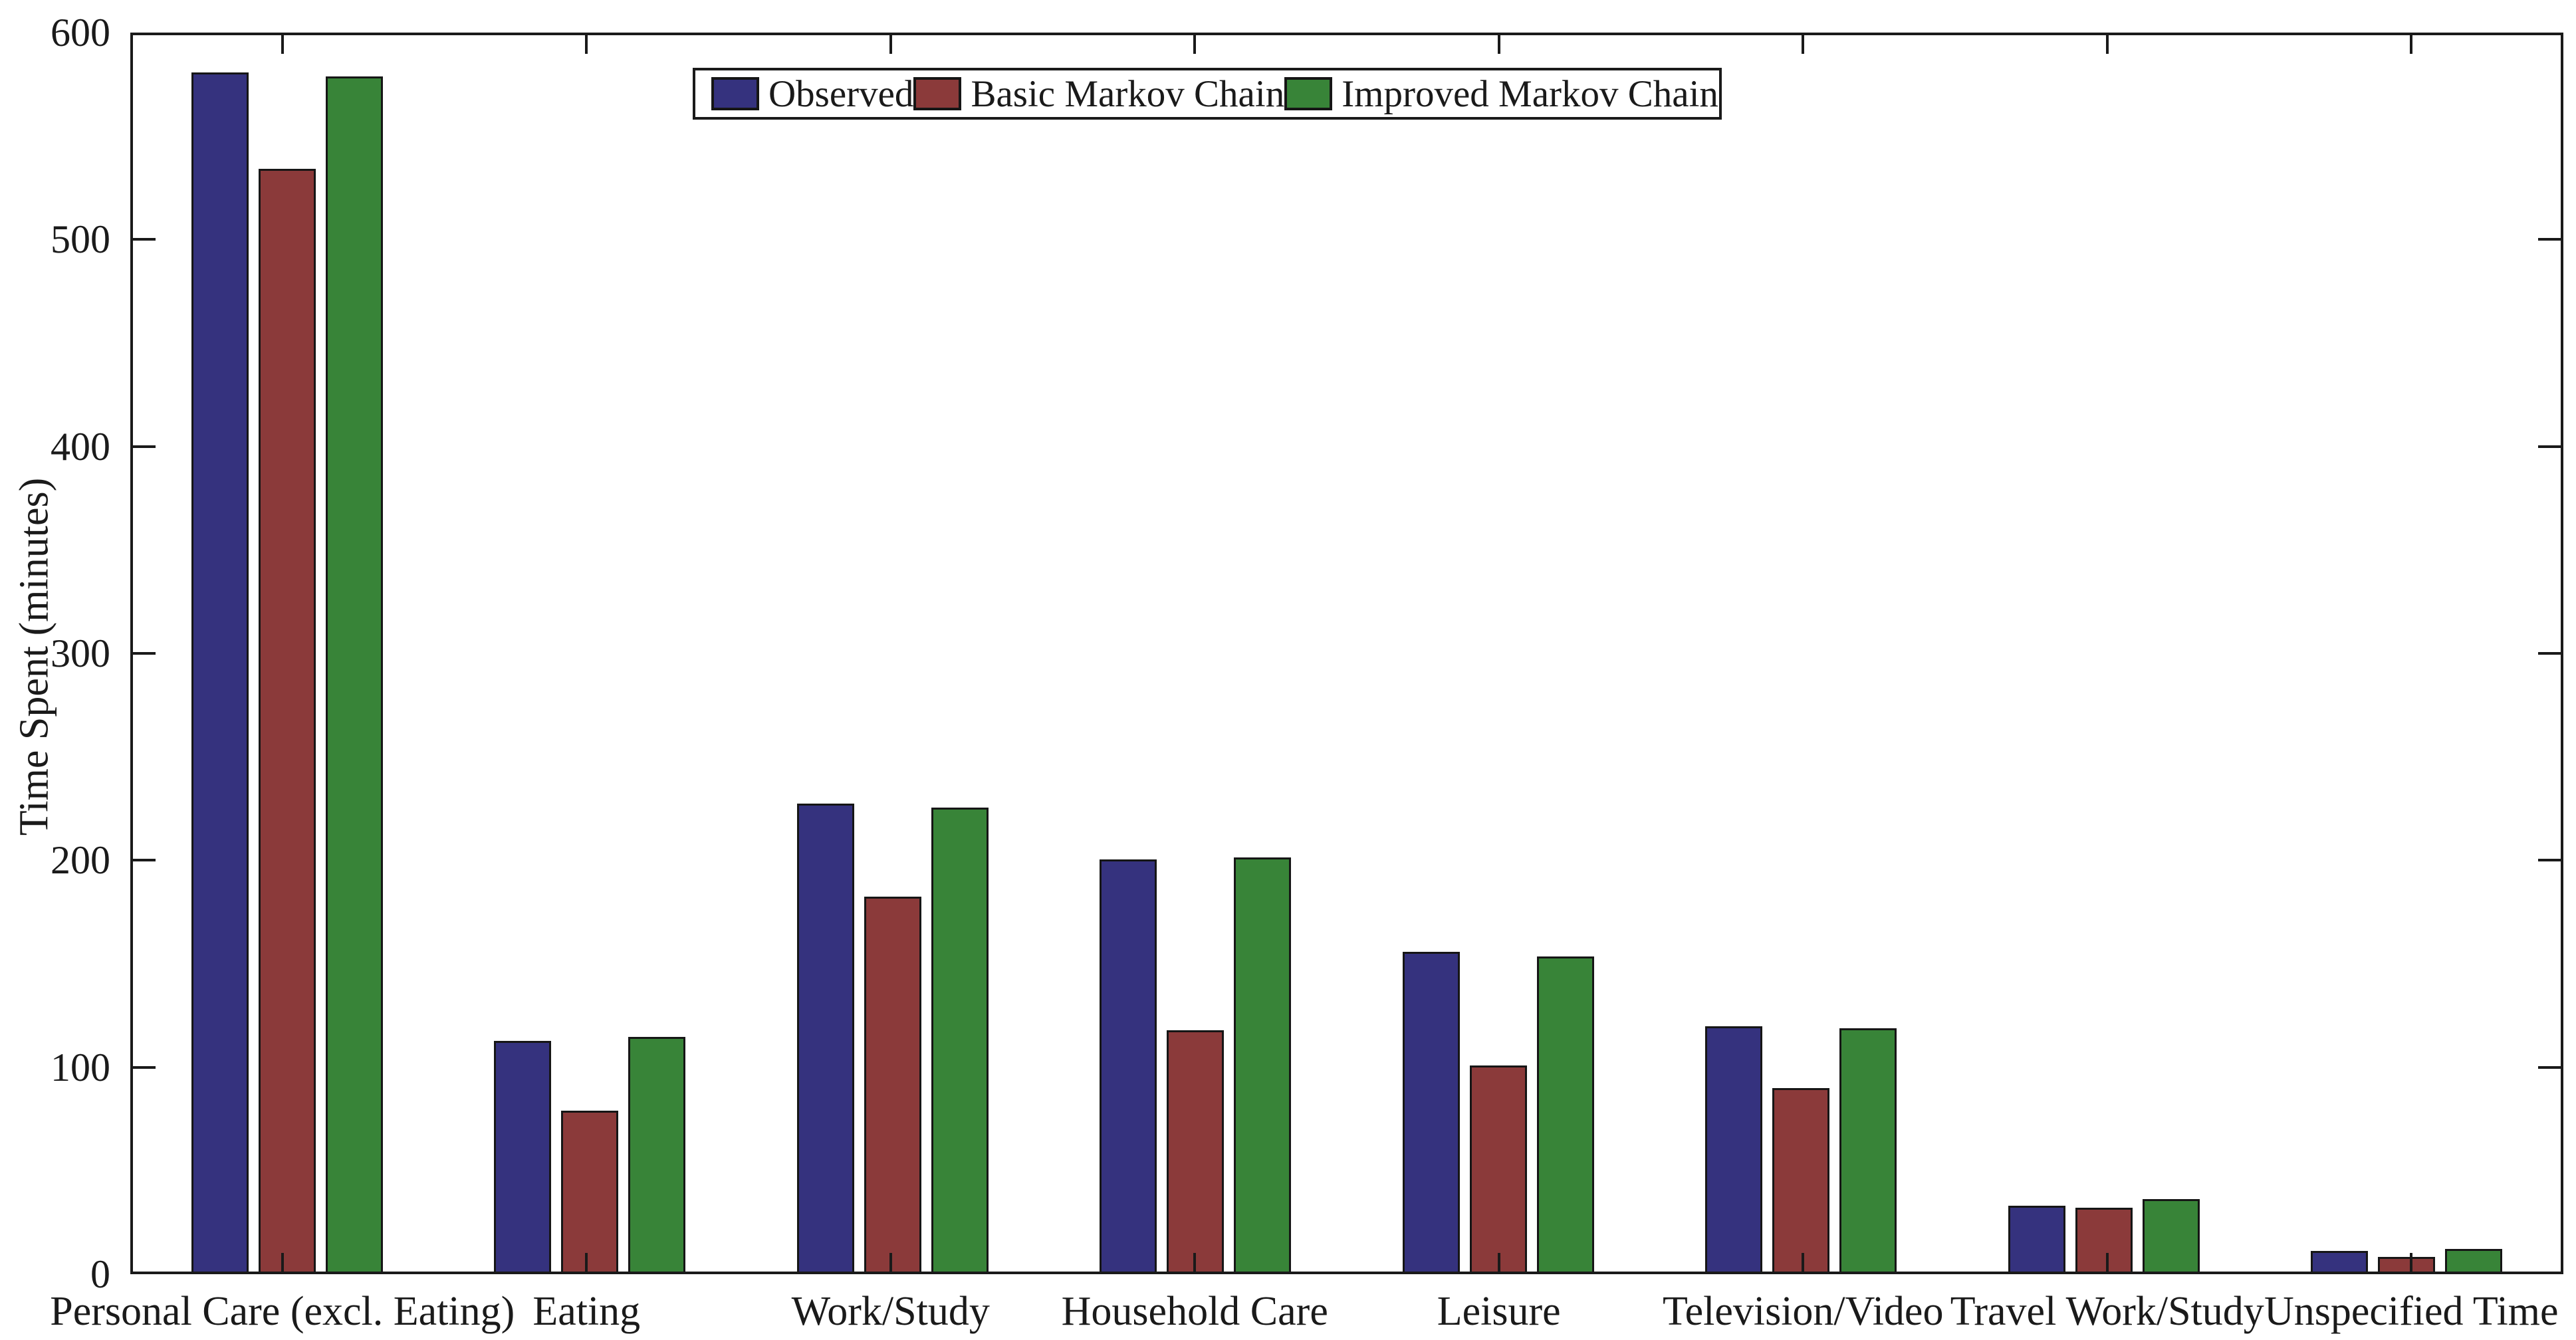 The image size is (2576, 1340). Describe the element at coordinates (80, 33) in the screenshot. I see `y-tick-label-600: 600` at that location.